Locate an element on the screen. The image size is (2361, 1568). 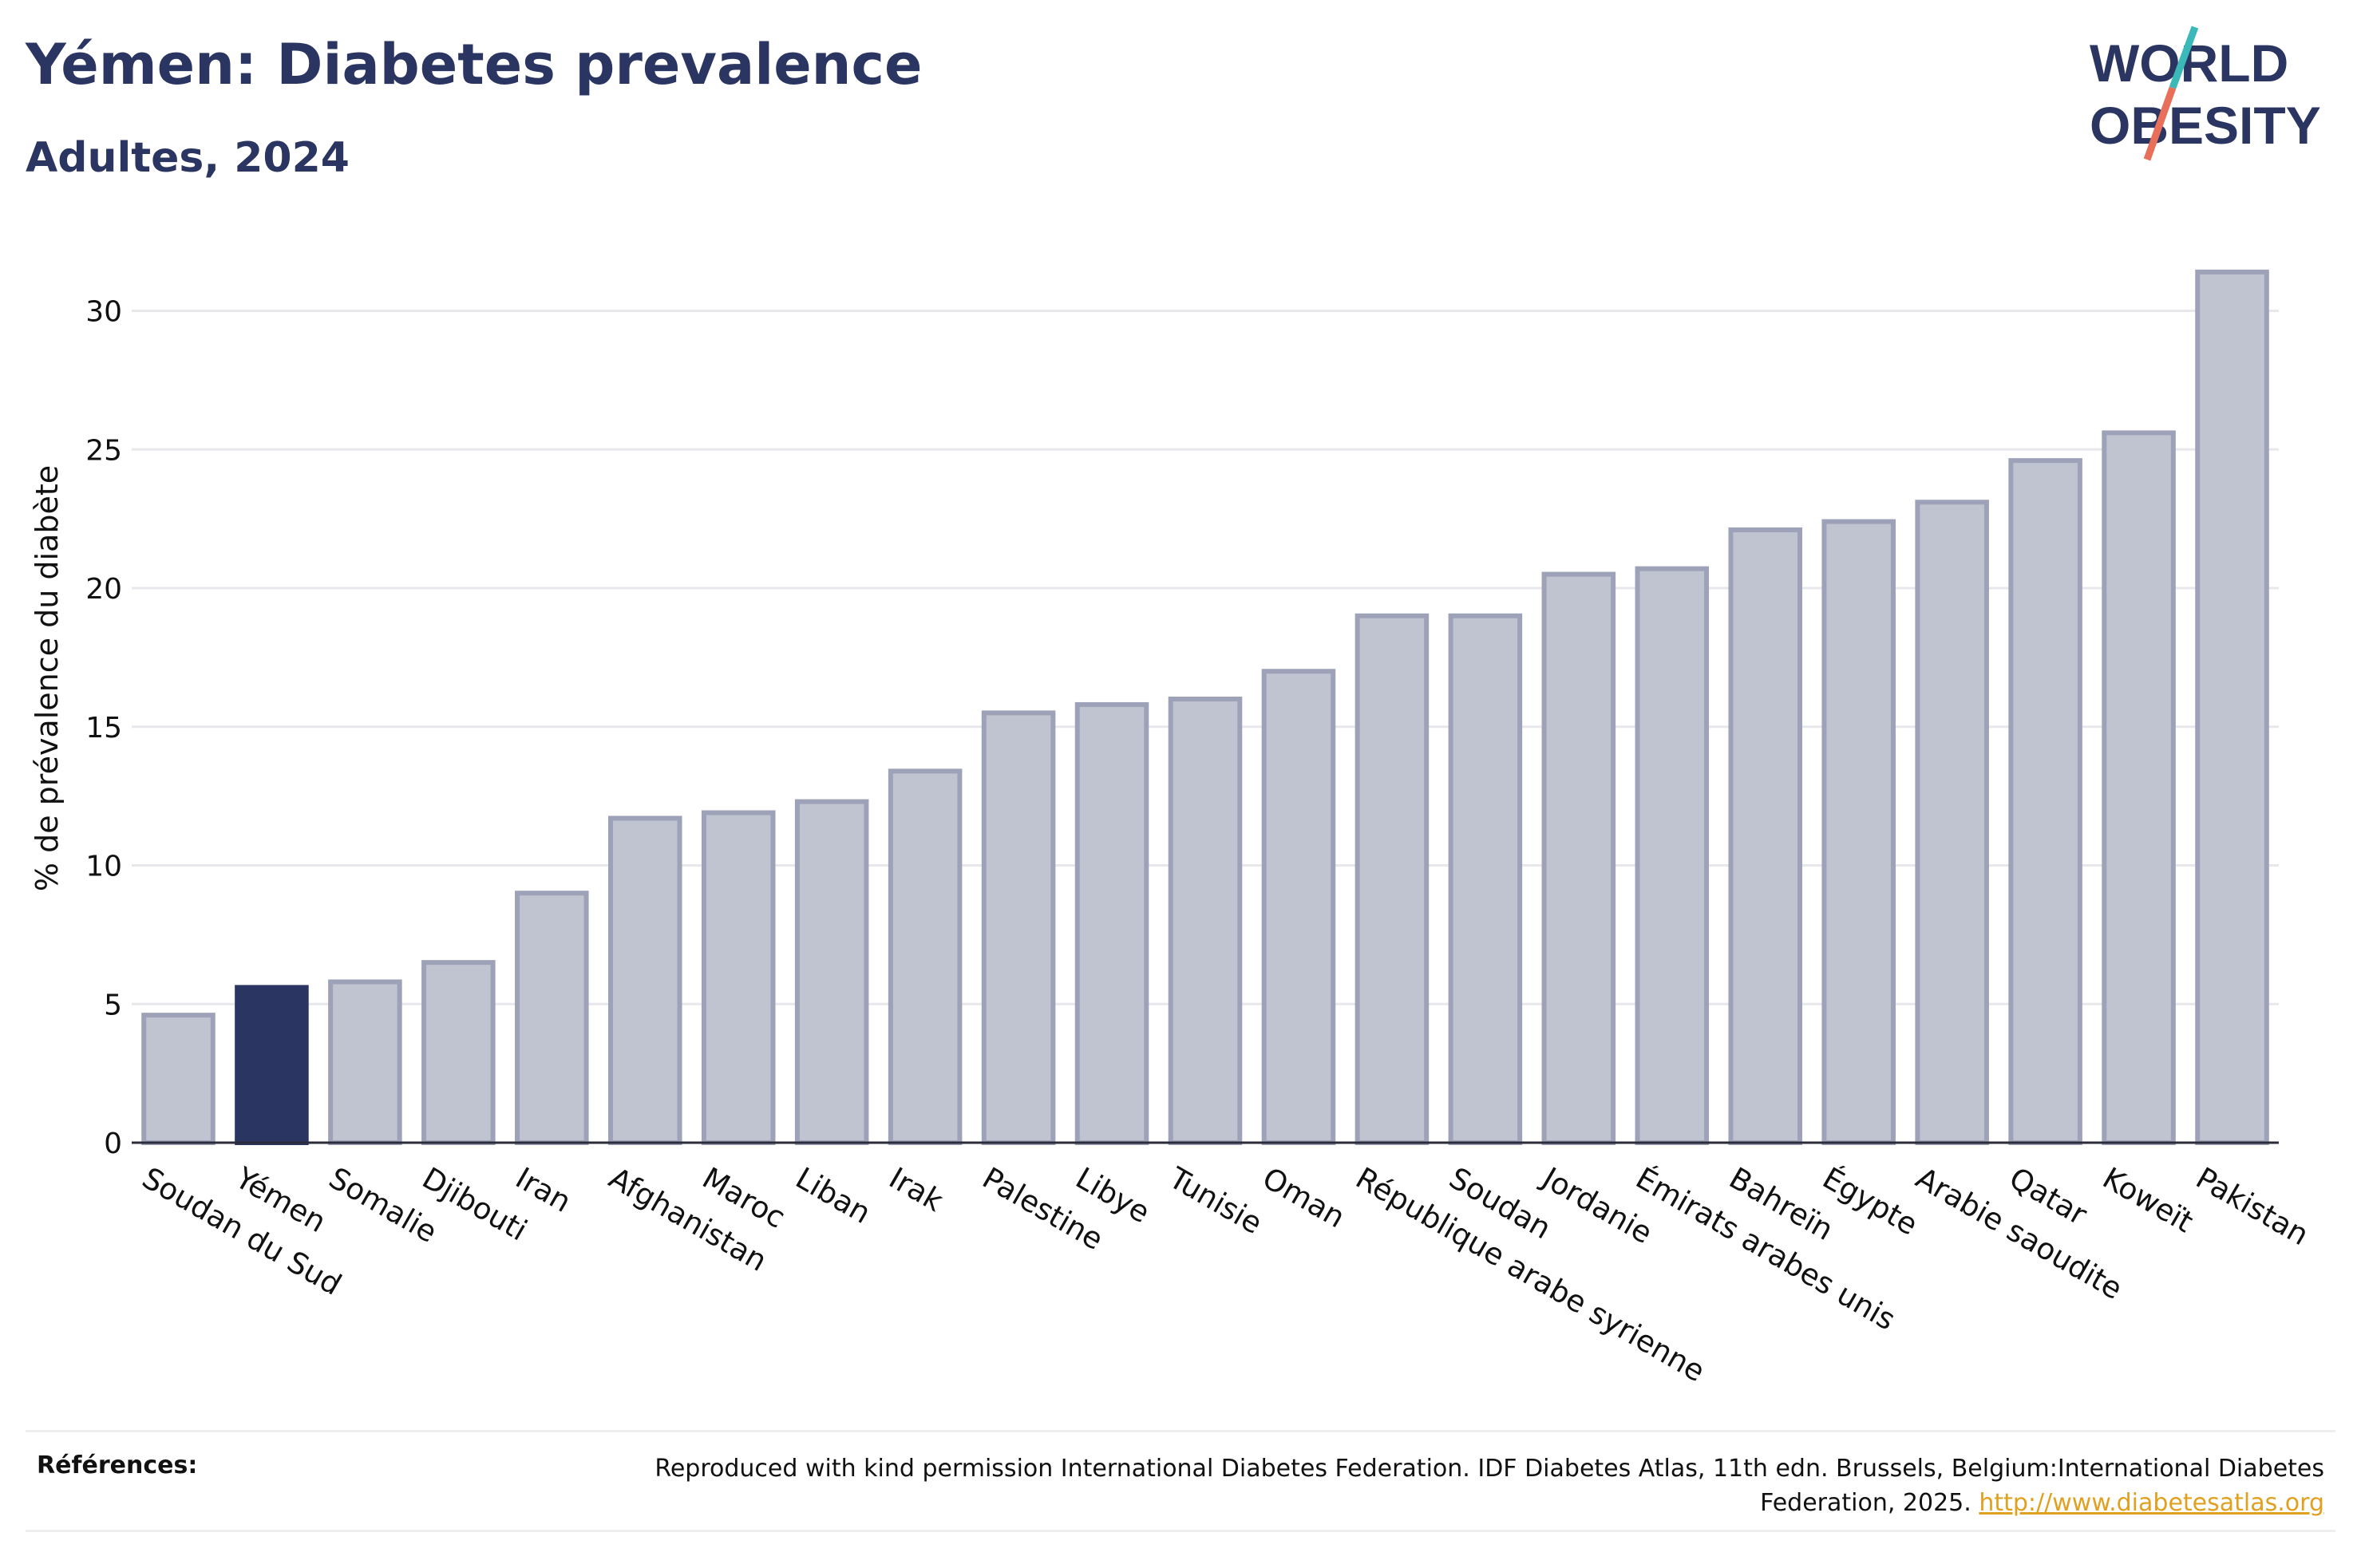
x-tick-label: Égypte is located at coordinates (1870, 1201).